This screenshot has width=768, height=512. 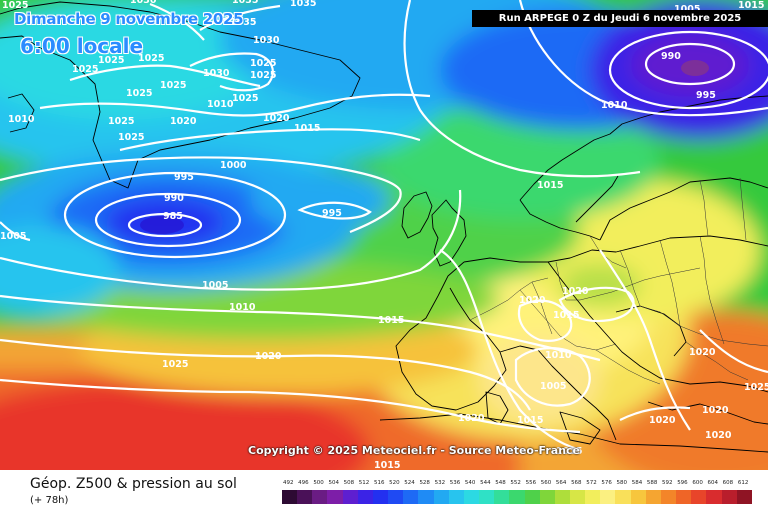 What do you see at coordinates (173, 216) in the screenshot?
I see `isobar-label: 985` at bounding box center [173, 216].